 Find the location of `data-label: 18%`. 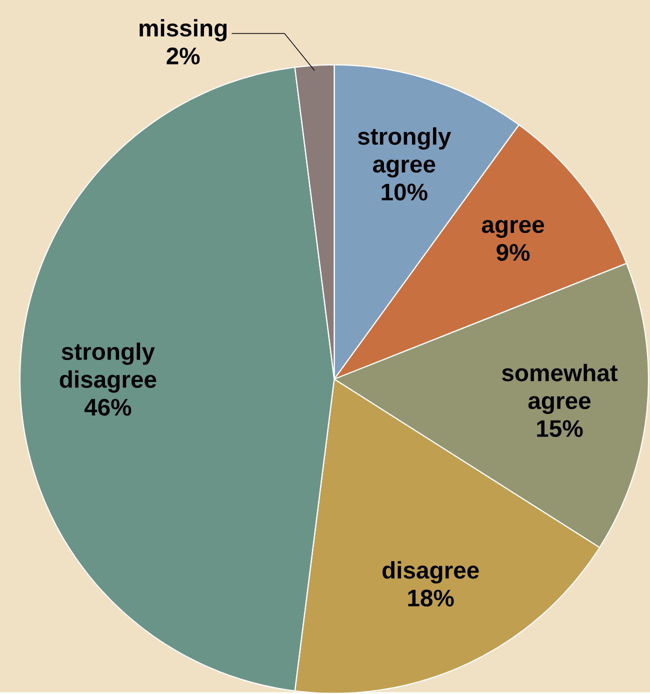

data-label: 18% is located at coordinates (431, 598).